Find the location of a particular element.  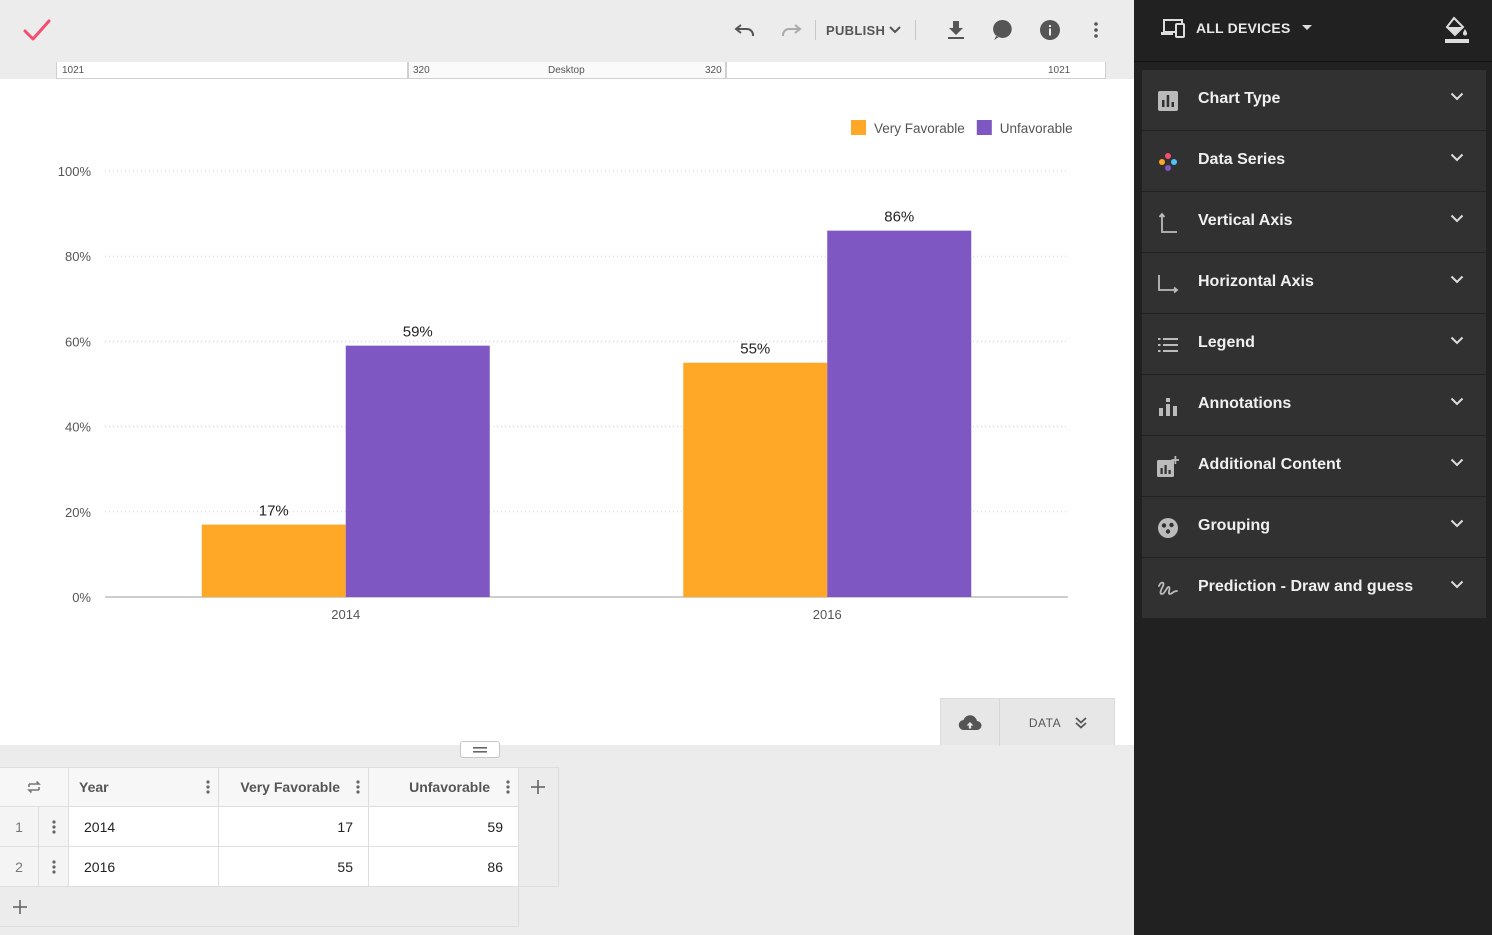

column-header-label: Unfavorable is located at coordinates (449, 787).